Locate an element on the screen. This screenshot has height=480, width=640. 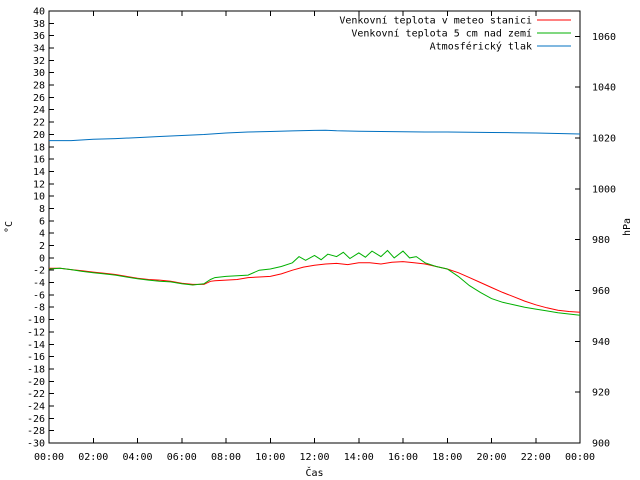
y-right-tick-label: 900 is located at coordinates (601, 444).